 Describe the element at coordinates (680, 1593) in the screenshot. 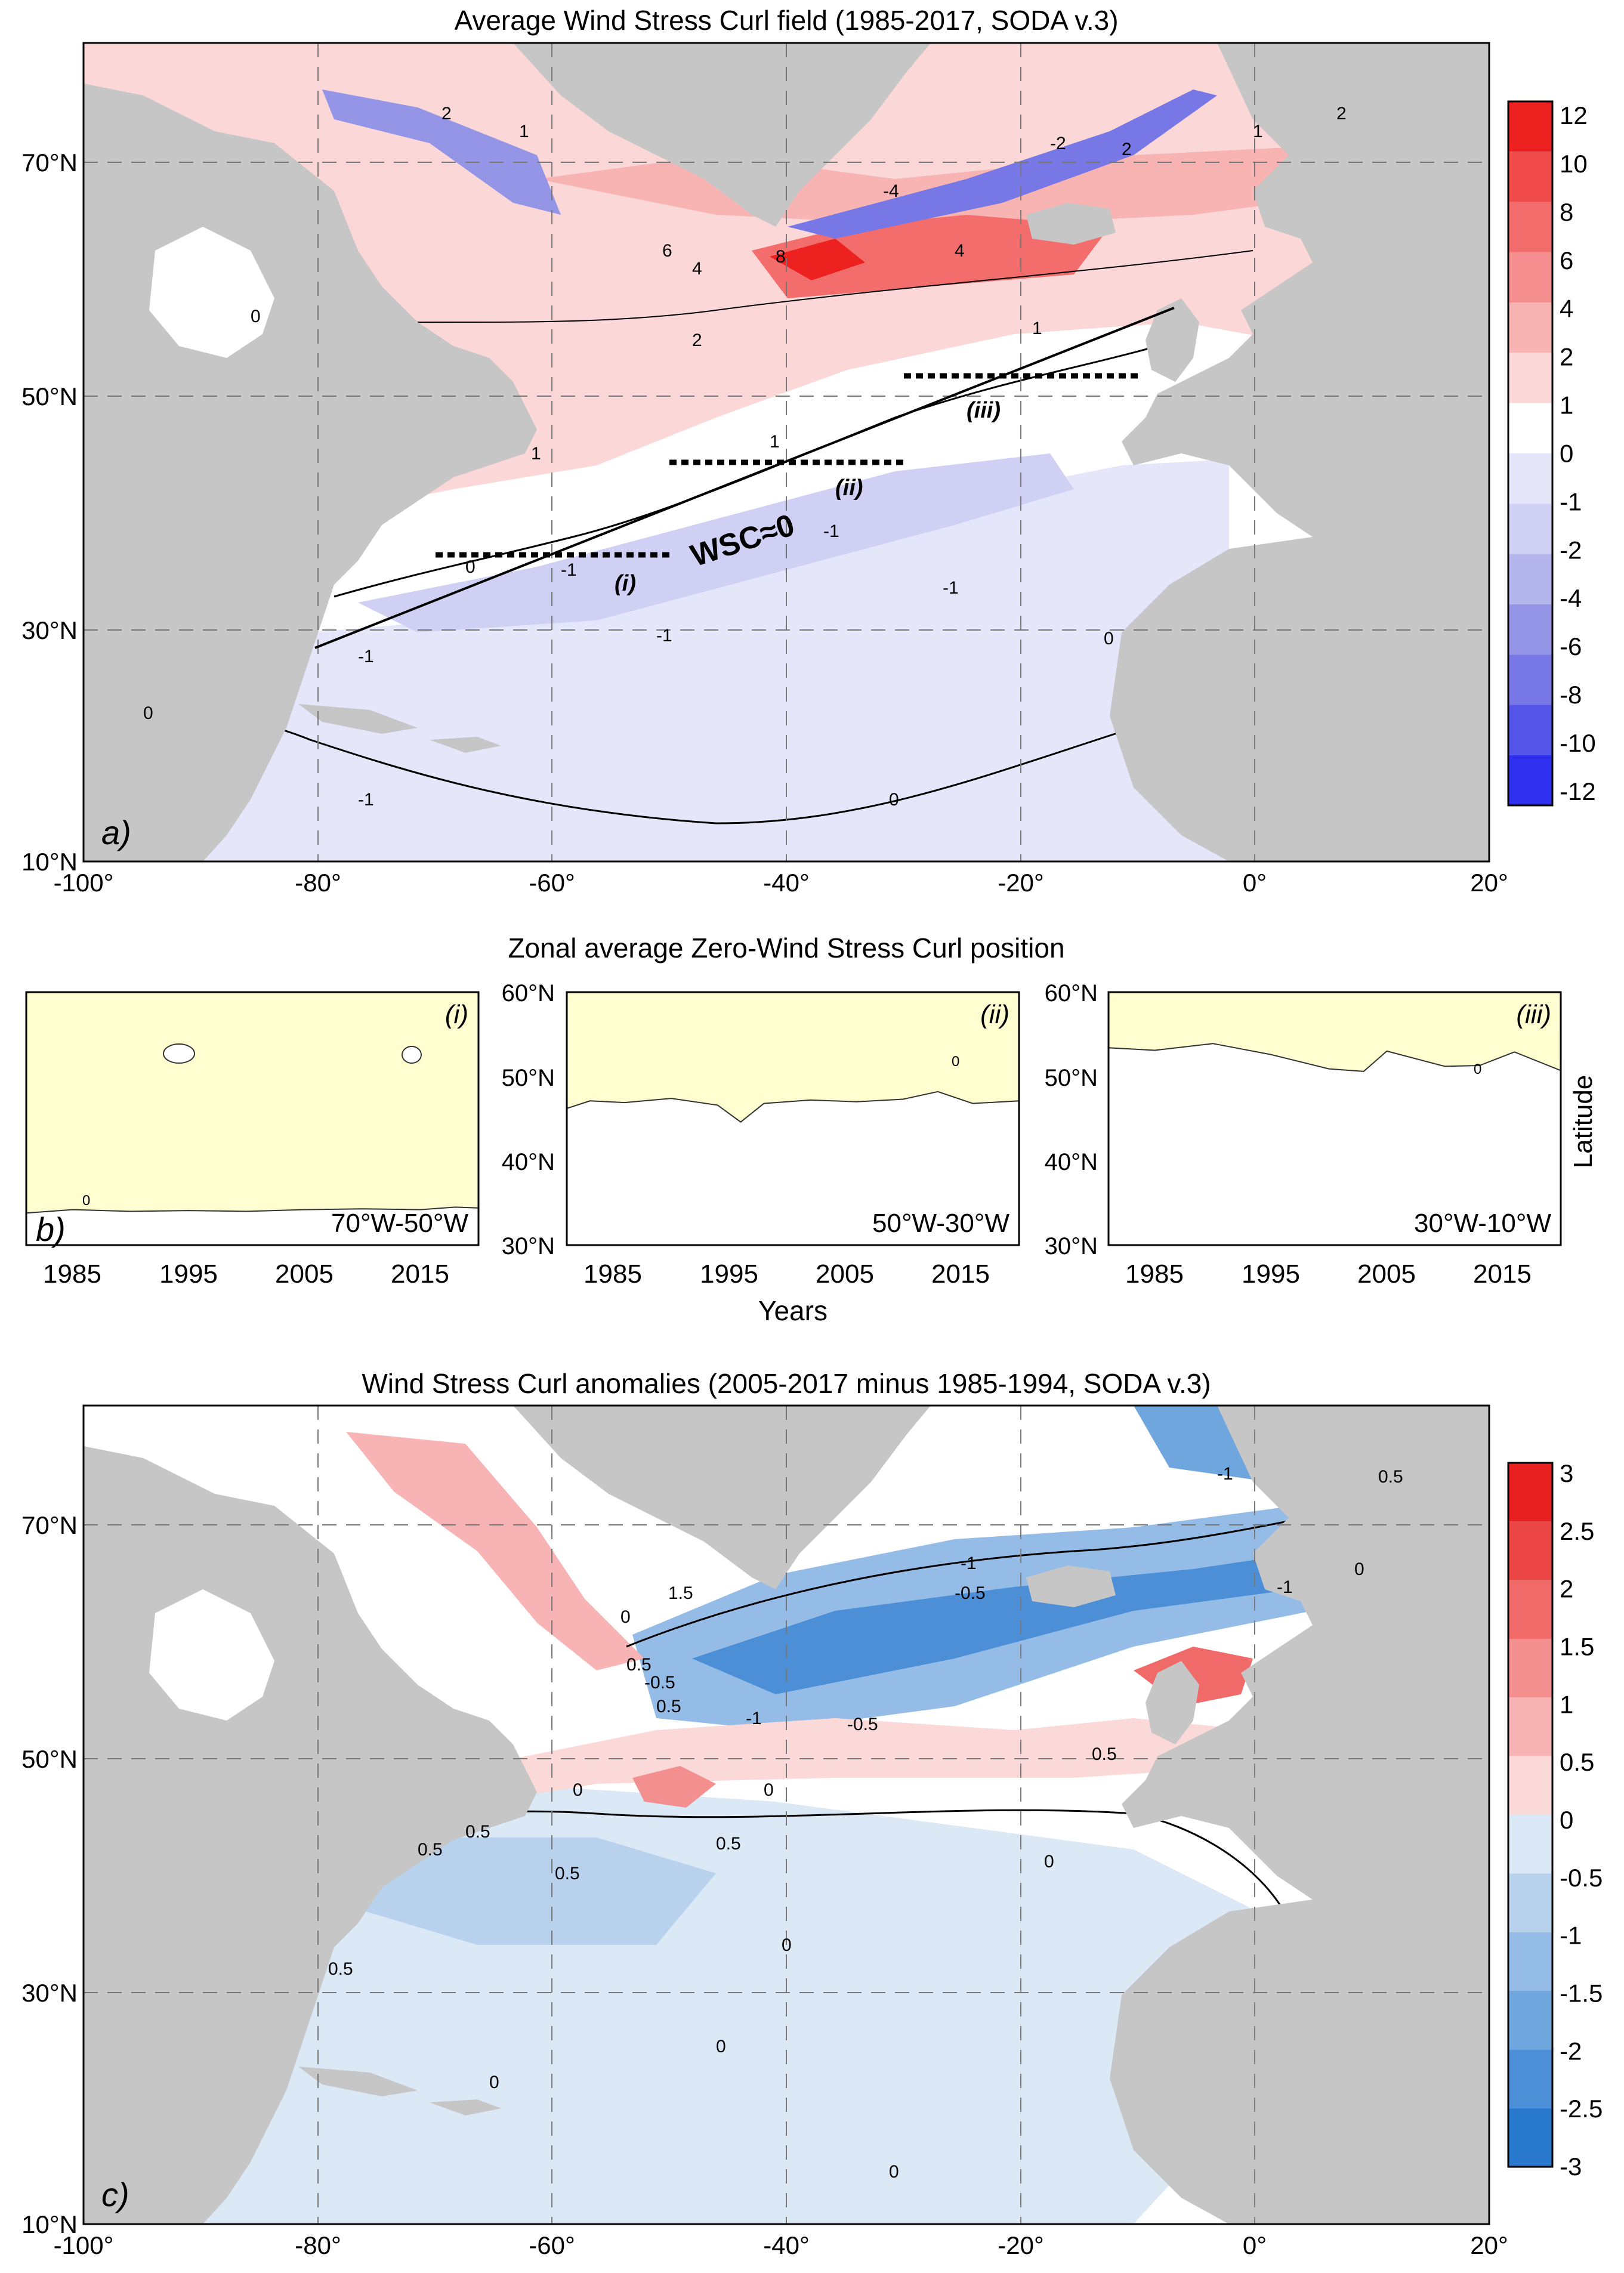

I see `svg-text: 1.5` at that location.